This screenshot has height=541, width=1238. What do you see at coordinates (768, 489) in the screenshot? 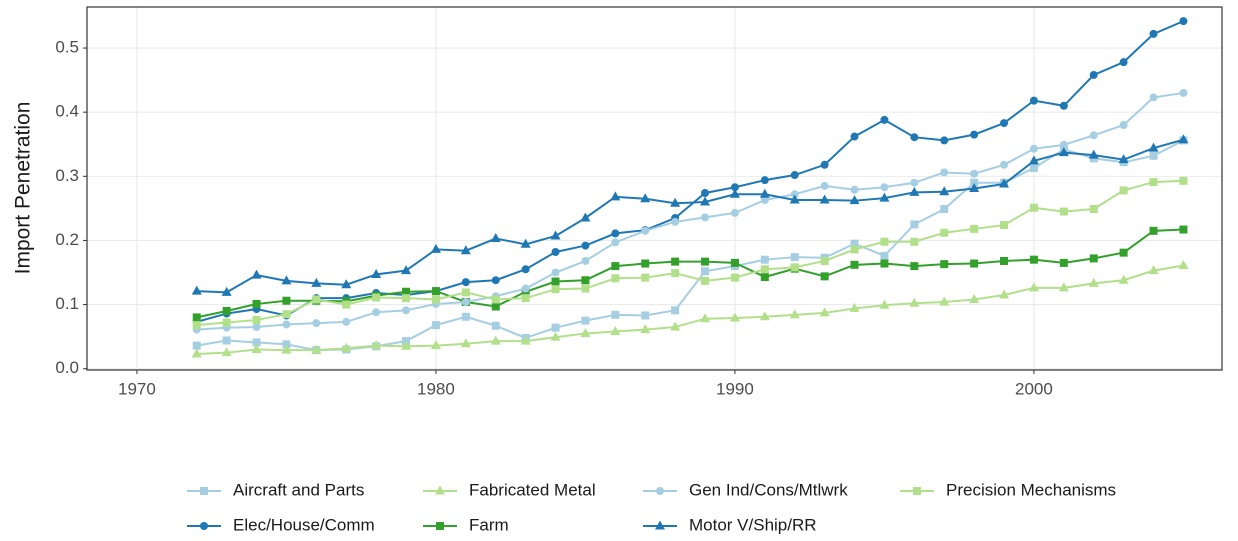
I see `legend-label: Gen Ind/Cons/Mtlwrk` at bounding box center [768, 489].